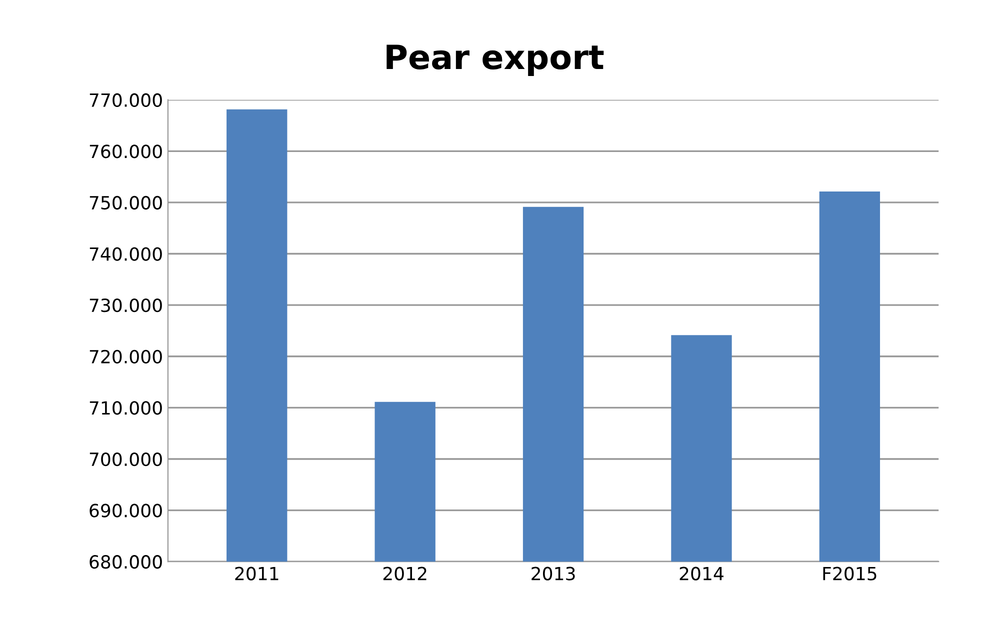  Describe the element at coordinates (404, 573) in the screenshot. I see `x-tick-label: 2012` at that location.